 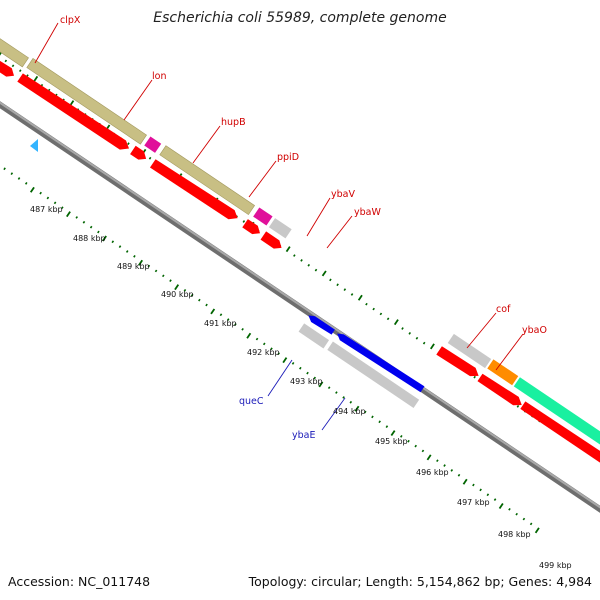 What do you see at coordinates (233, 122) in the screenshot?
I see `gene-label-hupb: hupB` at bounding box center [233, 122].